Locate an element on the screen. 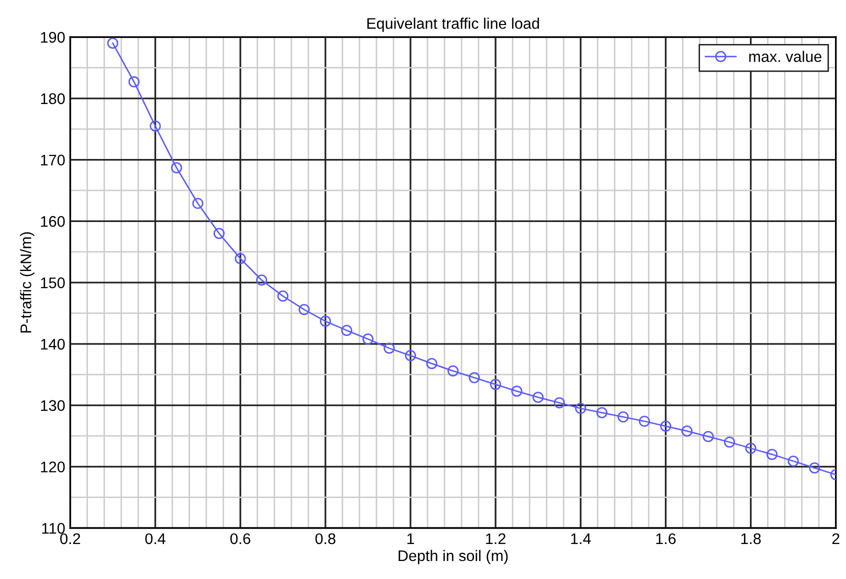  y-tick-label: 120 is located at coordinates (53, 467).